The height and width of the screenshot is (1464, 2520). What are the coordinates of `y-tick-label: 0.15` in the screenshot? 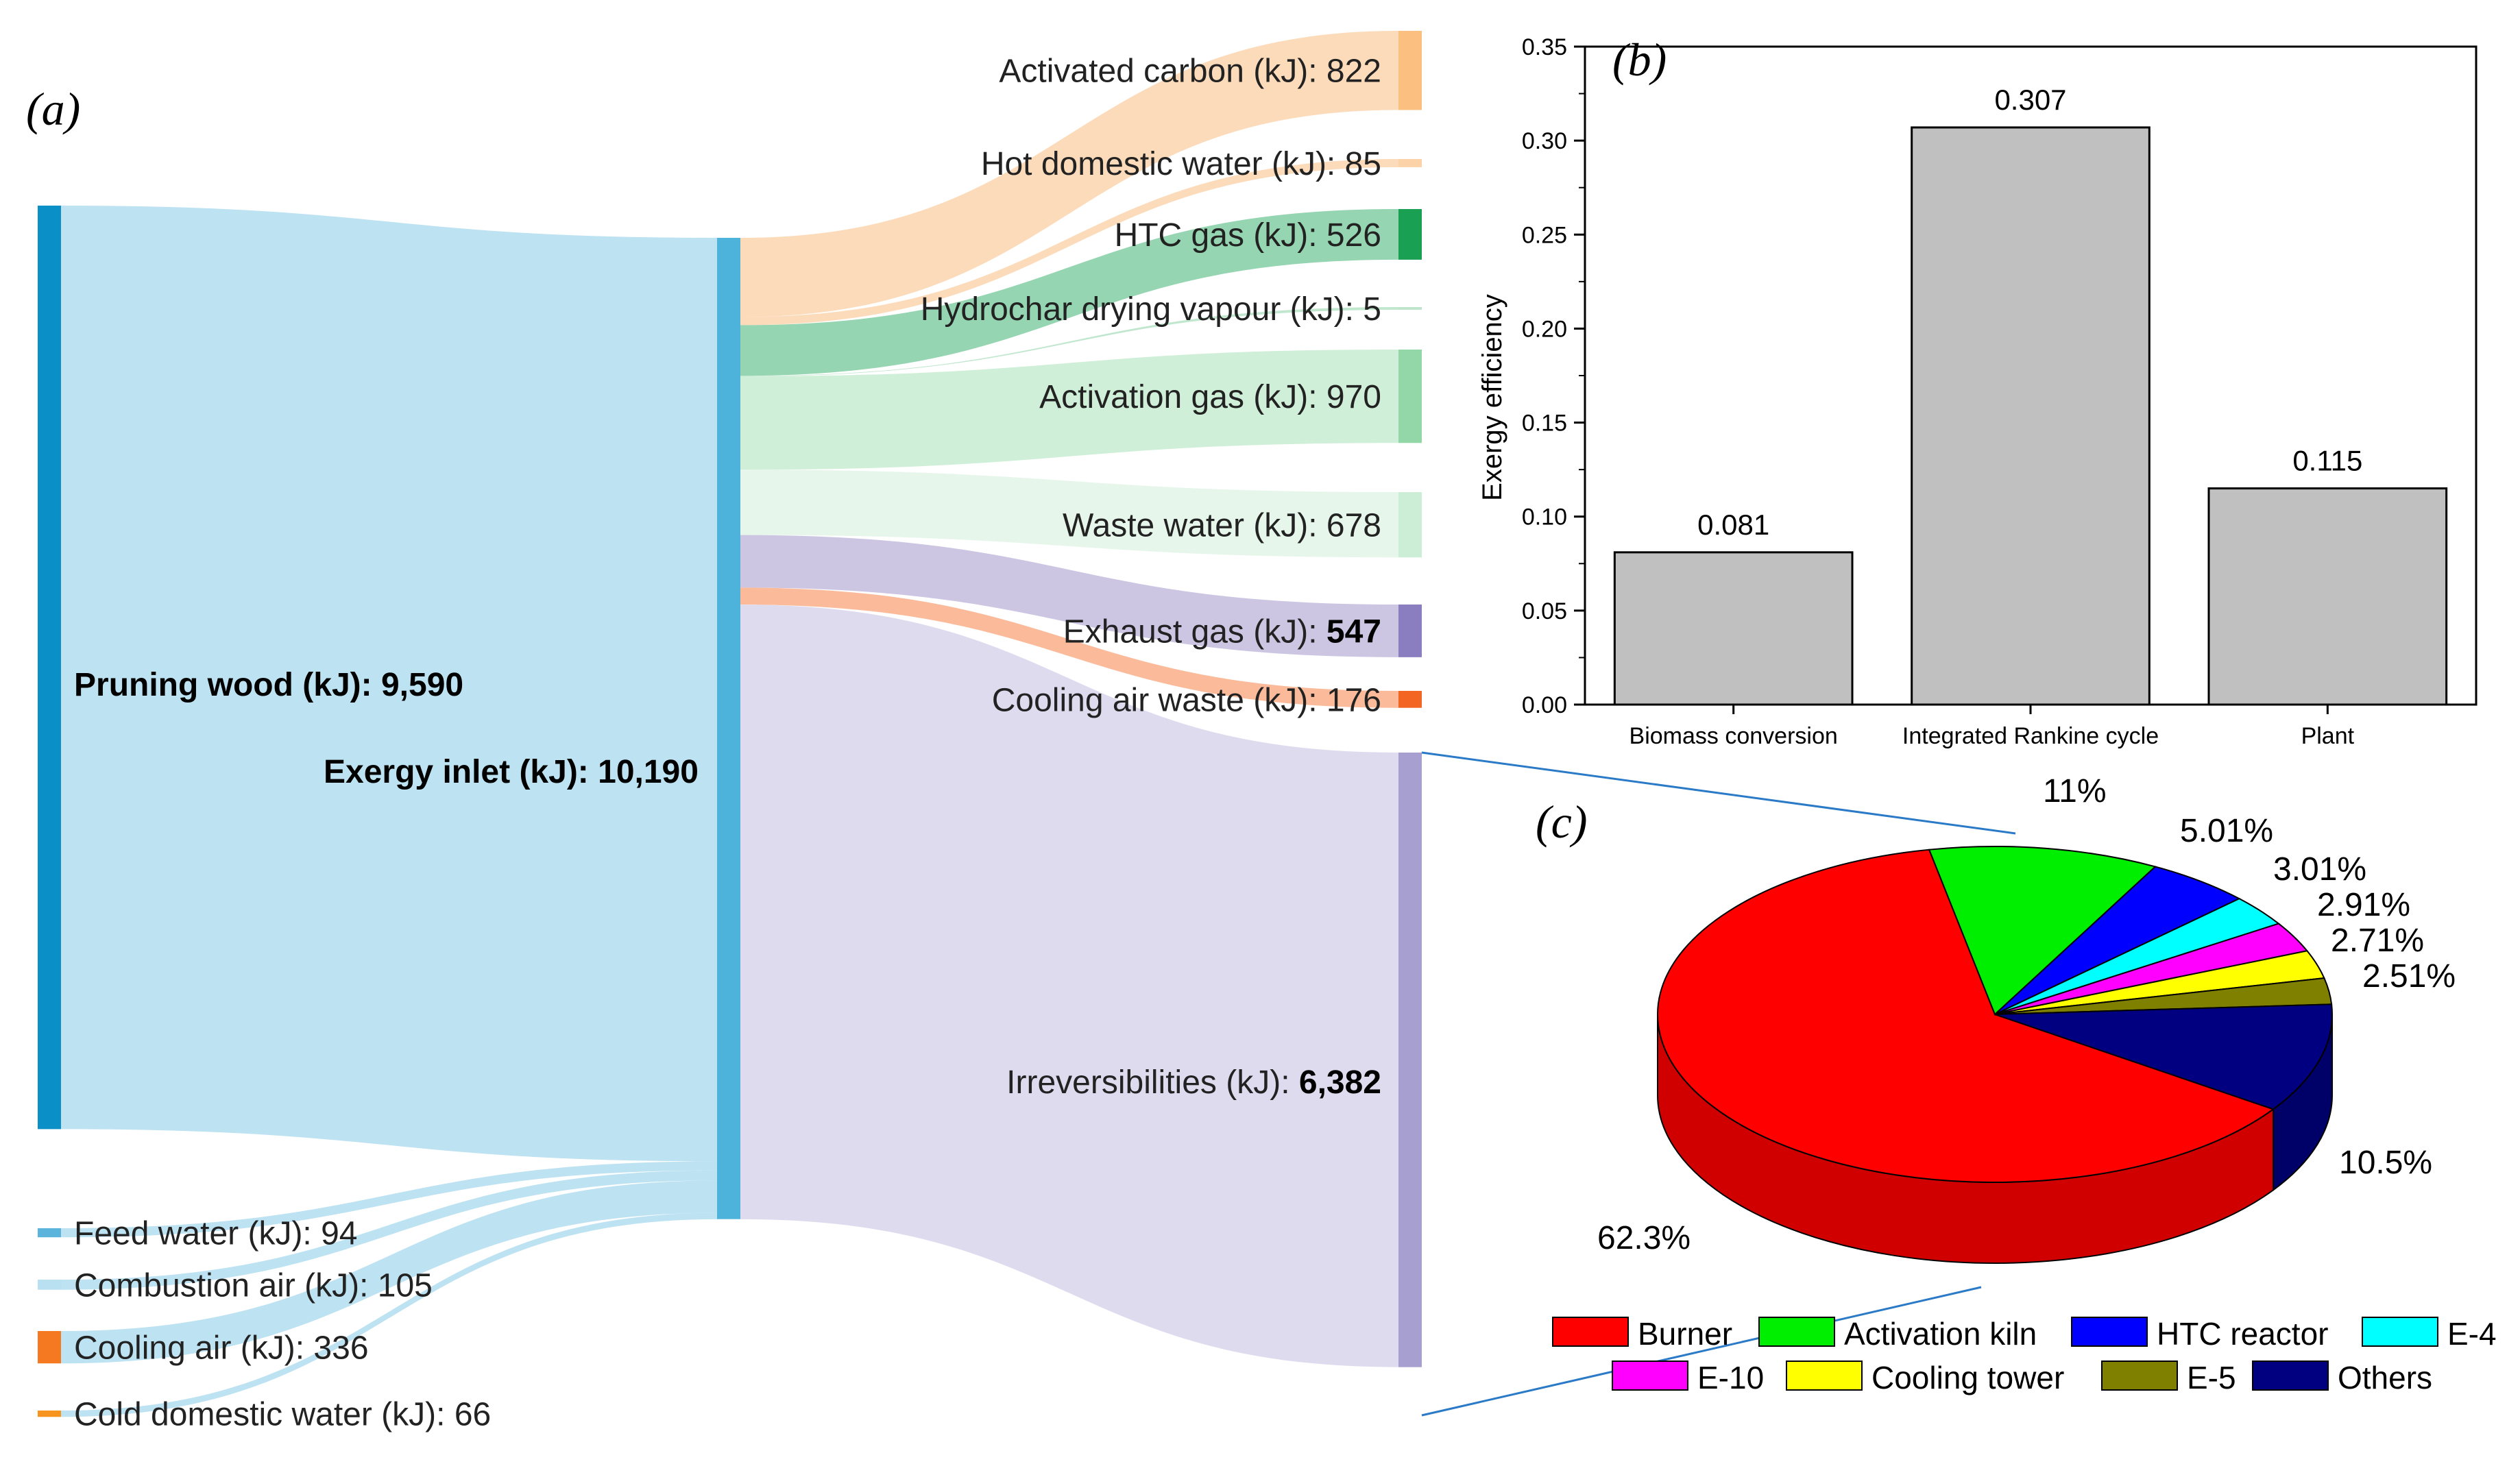 It's located at (1544, 424).